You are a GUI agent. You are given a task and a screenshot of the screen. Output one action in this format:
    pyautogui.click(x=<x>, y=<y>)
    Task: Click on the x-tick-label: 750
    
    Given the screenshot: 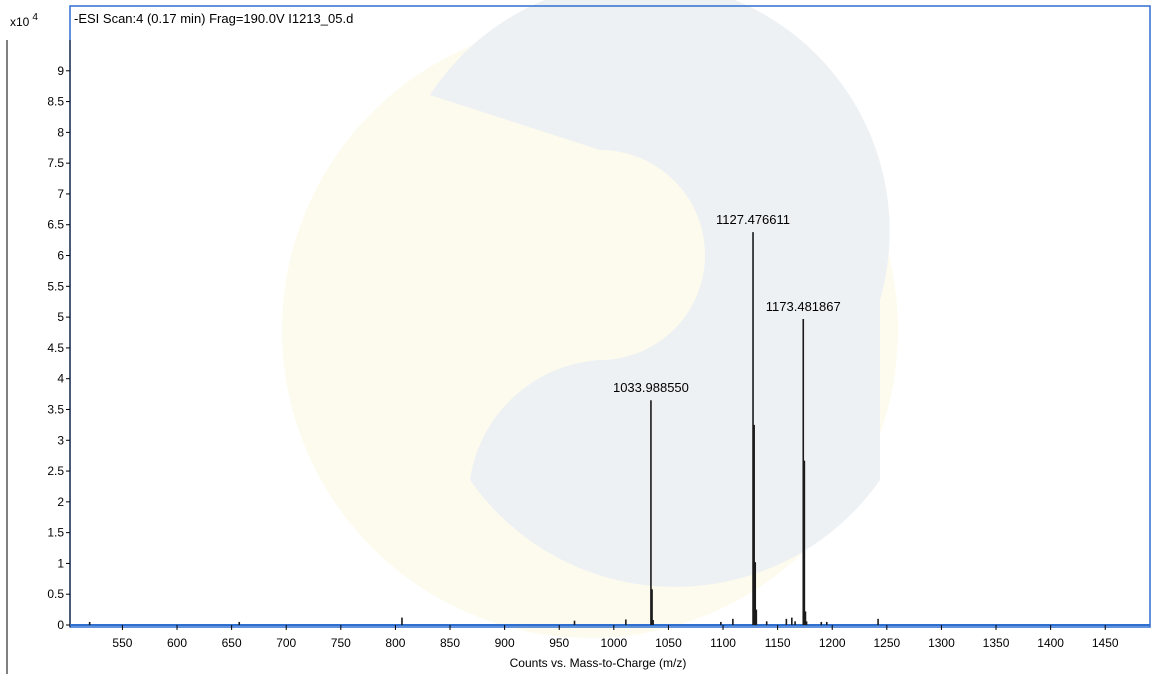 What is the action you would take?
    pyautogui.click(x=341, y=643)
    